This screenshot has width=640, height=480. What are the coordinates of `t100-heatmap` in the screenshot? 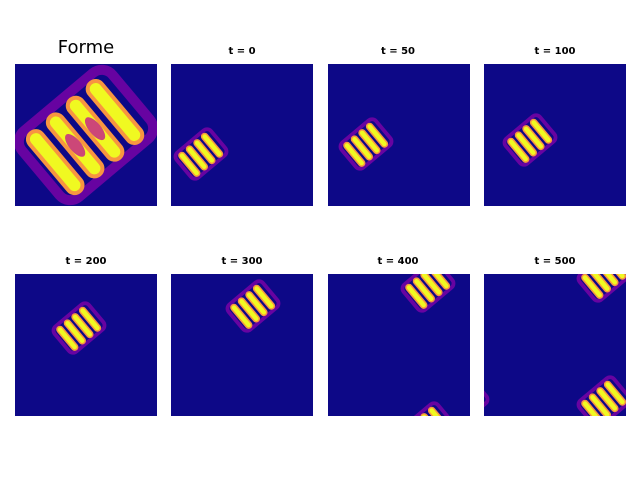 It's located at (555, 135).